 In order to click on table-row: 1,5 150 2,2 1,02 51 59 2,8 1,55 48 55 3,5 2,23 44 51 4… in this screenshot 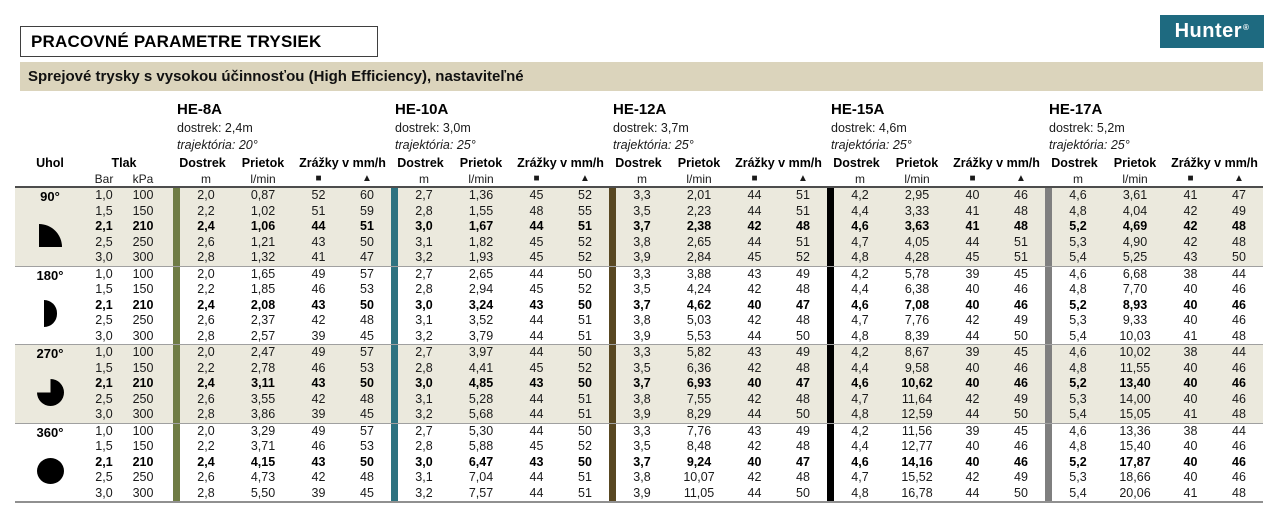, I will do `click(639, 211)`.